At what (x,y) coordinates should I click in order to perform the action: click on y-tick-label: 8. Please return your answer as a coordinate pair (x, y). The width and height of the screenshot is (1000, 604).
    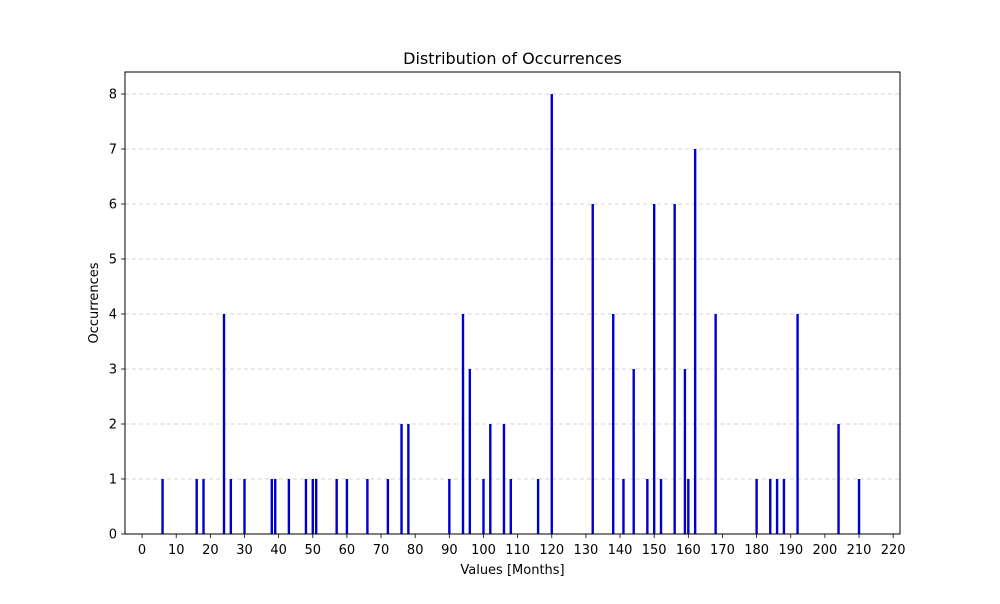
    Looking at the image, I should click on (113, 95).